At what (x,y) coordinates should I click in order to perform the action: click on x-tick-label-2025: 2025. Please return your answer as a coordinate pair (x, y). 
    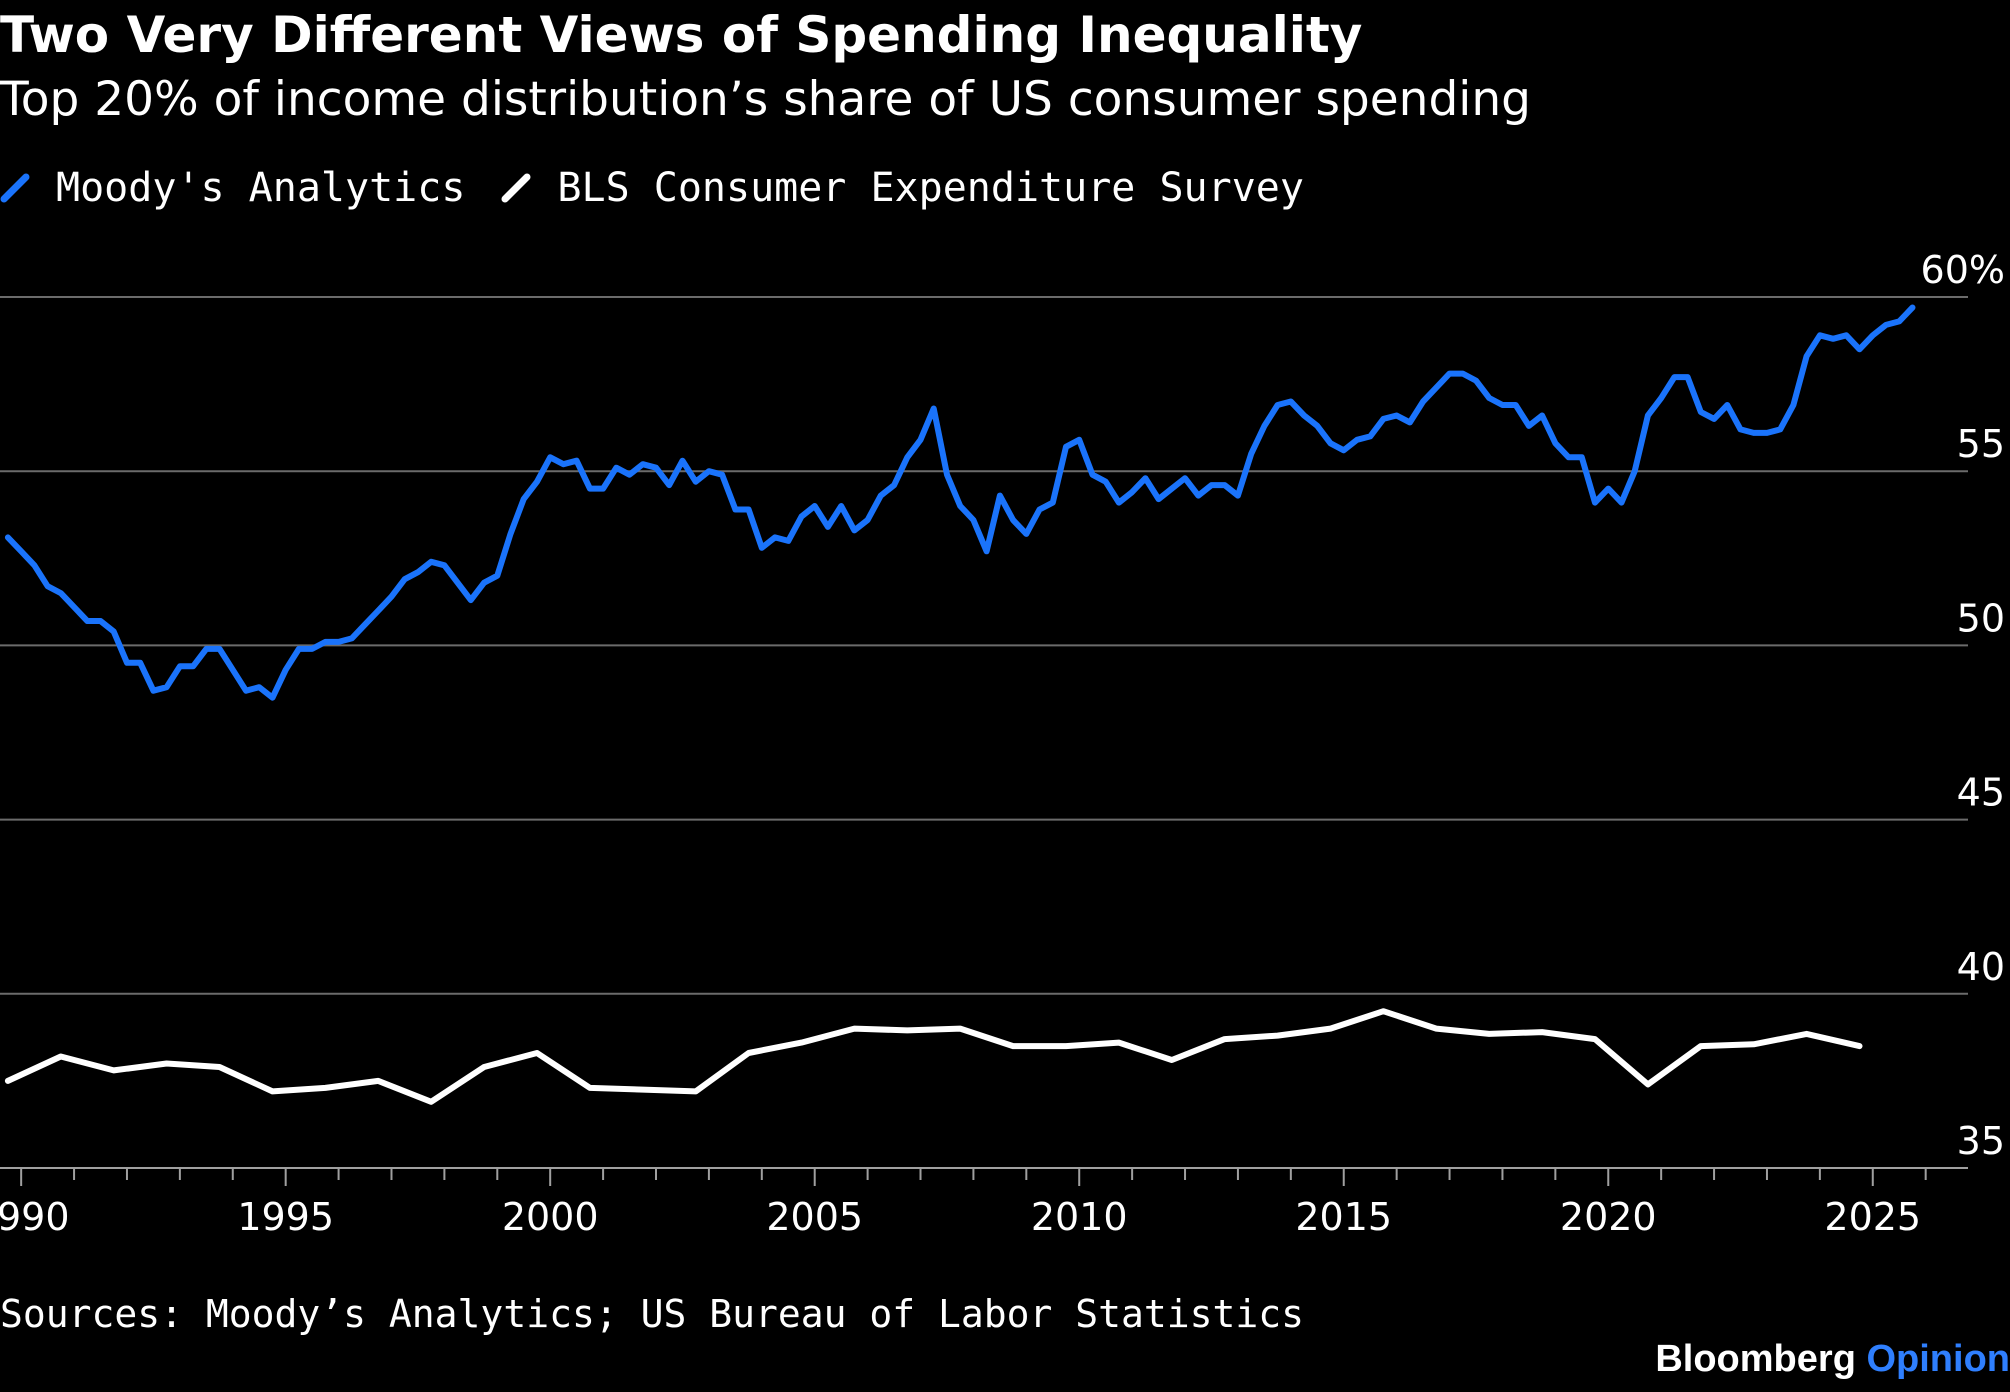
    Looking at the image, I should click on (1872, 1217).